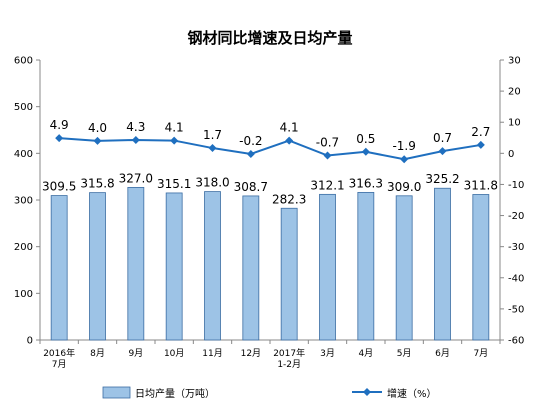 This screenshot has height=416, width=559. What do you see at coordinates (403, 146) in the screenshot?
I see `line-value-label: -1.9` at bounding box center [403, 146].